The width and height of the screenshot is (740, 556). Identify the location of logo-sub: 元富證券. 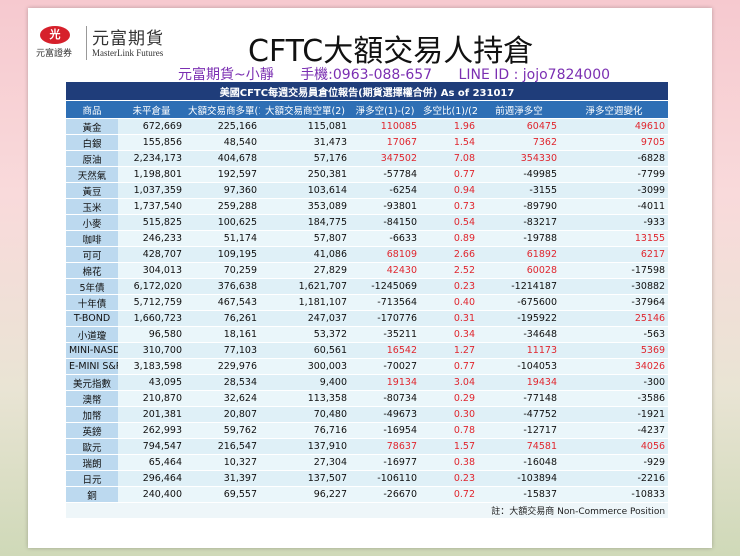
(54, 54).